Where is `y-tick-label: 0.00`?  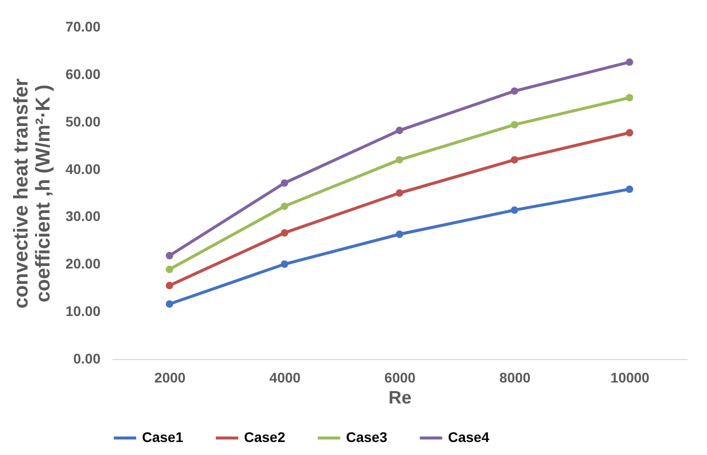
y-tick-label: 0.00 is located at coordinates (87, 358).